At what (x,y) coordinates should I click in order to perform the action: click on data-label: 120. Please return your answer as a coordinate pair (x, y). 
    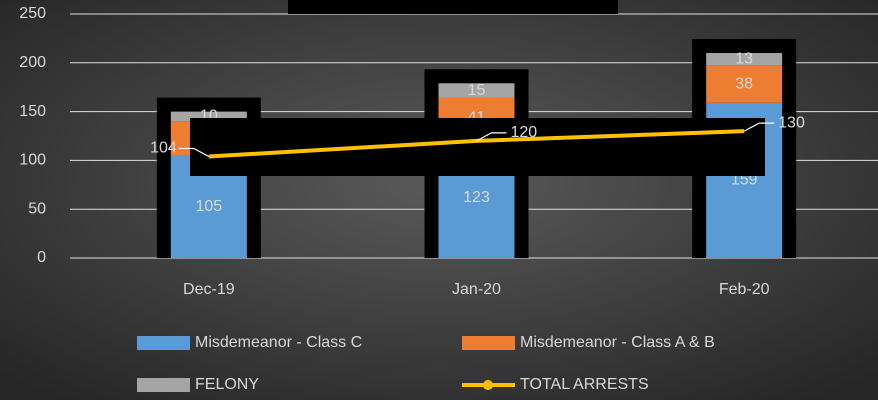
    Looking at the image, I should click on (524, 132).